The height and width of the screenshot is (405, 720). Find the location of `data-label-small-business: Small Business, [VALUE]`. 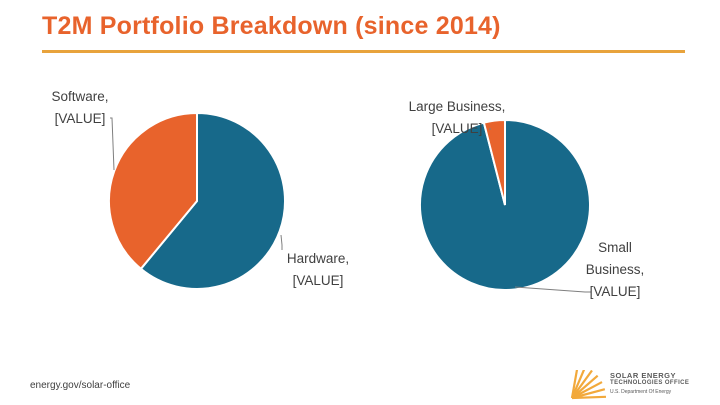

data-label-small-business: Small Business, [VALUE] is located at coordinates (615, 270).